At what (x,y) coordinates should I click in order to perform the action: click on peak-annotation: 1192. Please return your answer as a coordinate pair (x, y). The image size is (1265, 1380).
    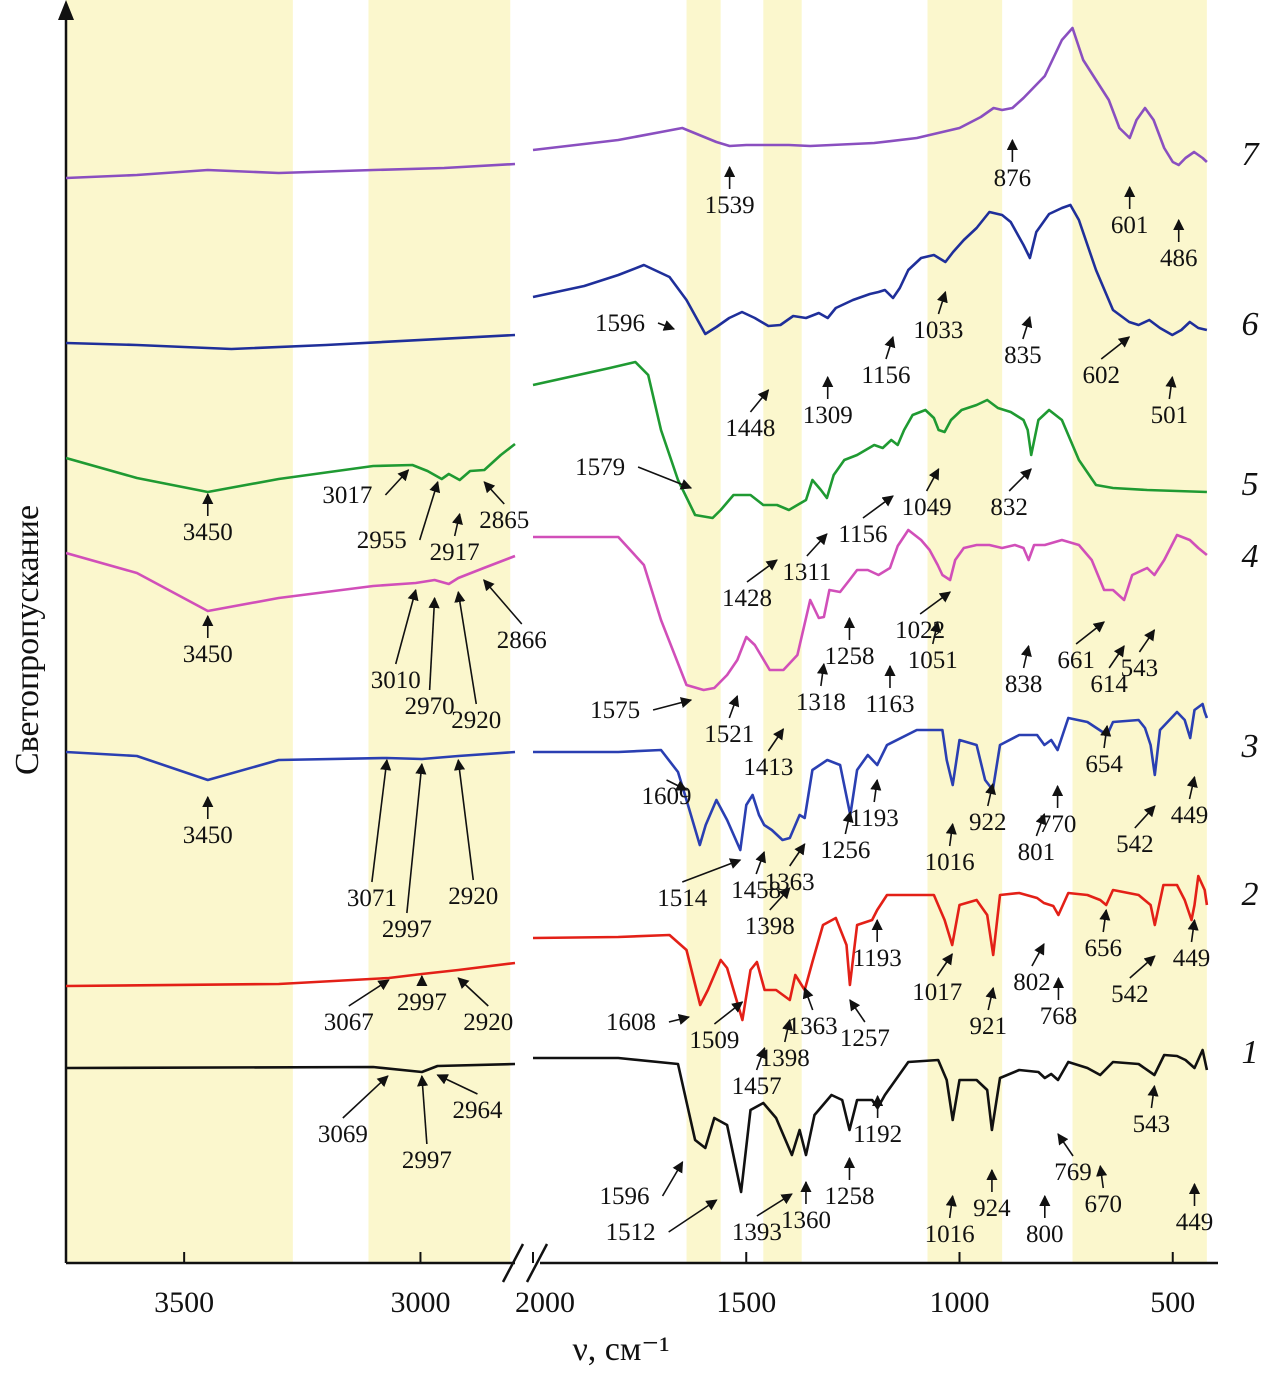
    Looking at the image, I should click on (877, 1121).